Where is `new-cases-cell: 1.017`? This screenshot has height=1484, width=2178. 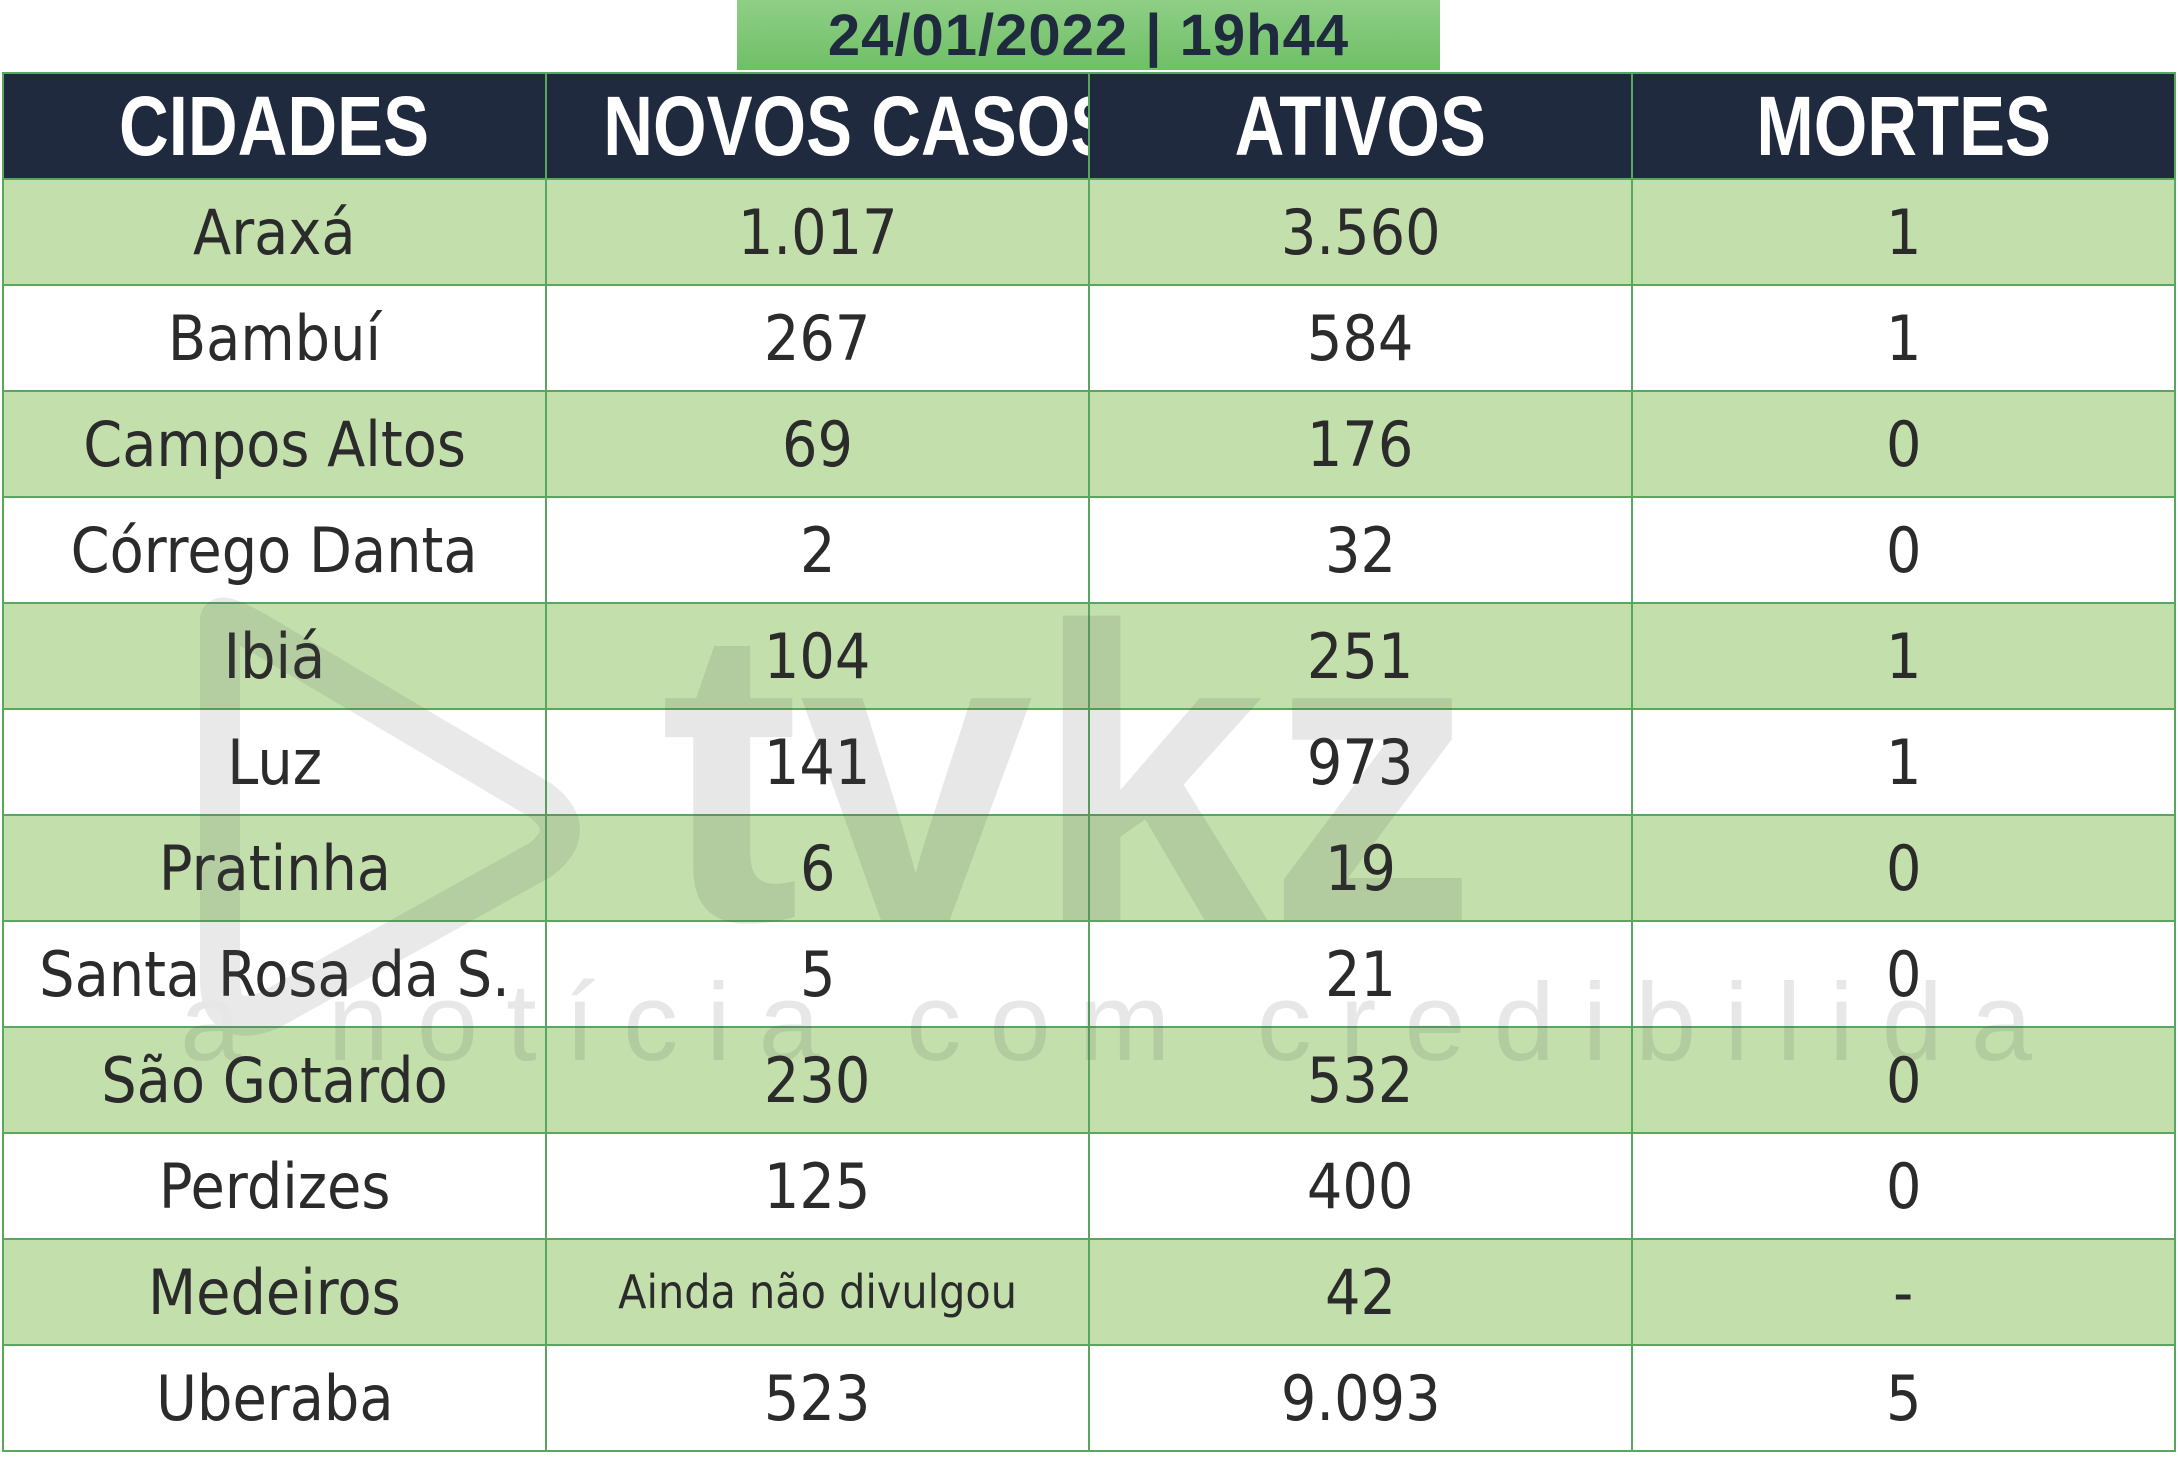
new-cases-cell: 1.017 is located at coordinates (817, 232).